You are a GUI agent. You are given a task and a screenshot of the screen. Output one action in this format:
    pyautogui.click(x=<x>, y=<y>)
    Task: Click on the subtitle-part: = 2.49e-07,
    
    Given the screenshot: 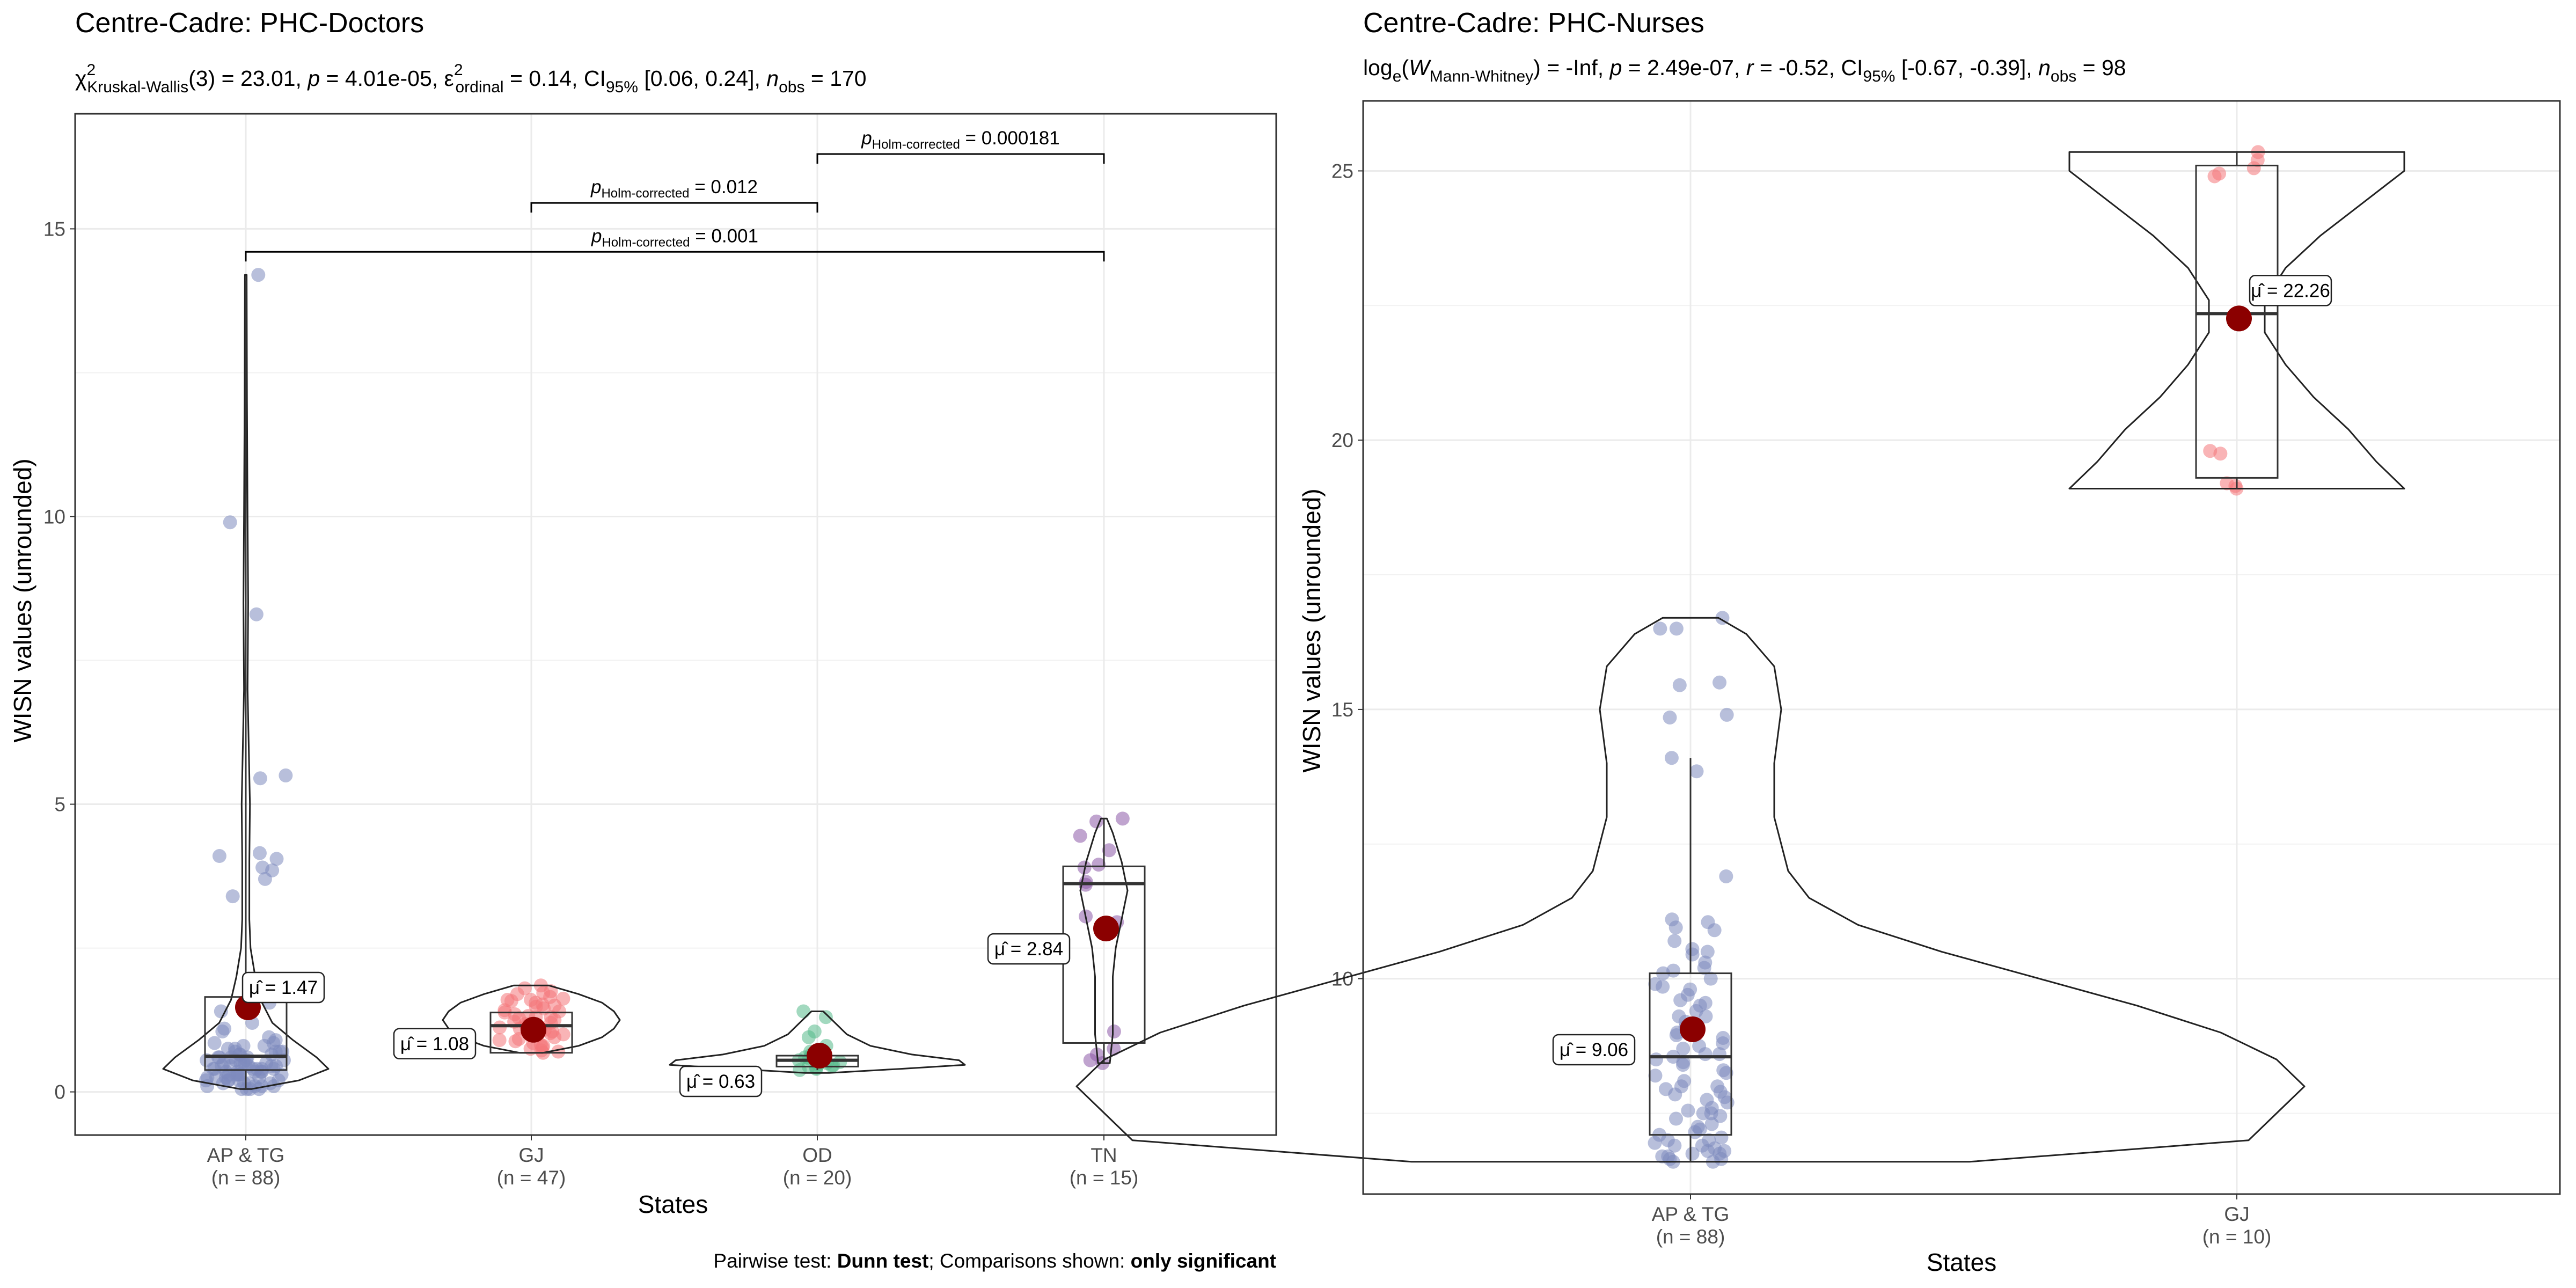 What is the action you would take?
    pyautogui.click(x=1684, y=67)
    